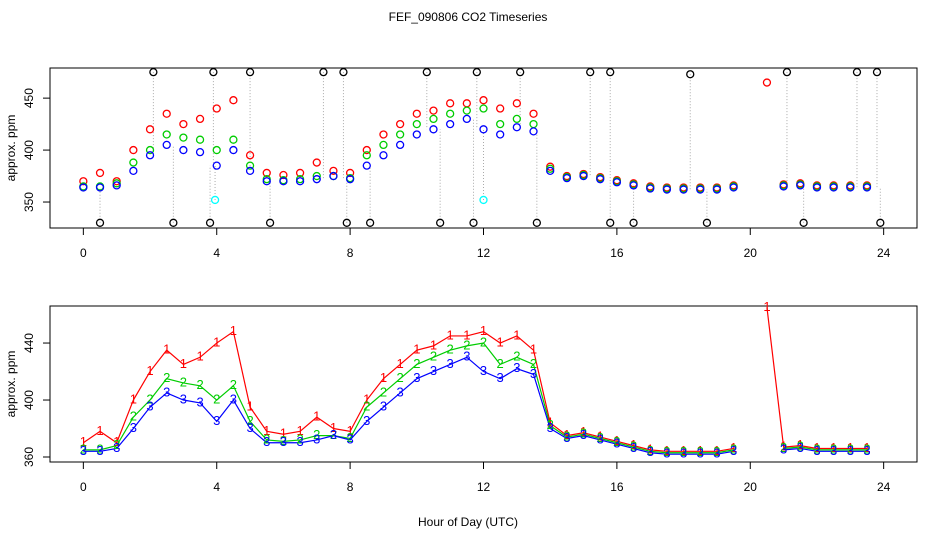 Image resolution: width=936 pixels, height=540 pixels. What do you see at coordinates (29, 98) in the screenshot?
I see `y-tick-label: 450` at bounding box center [29, 98].